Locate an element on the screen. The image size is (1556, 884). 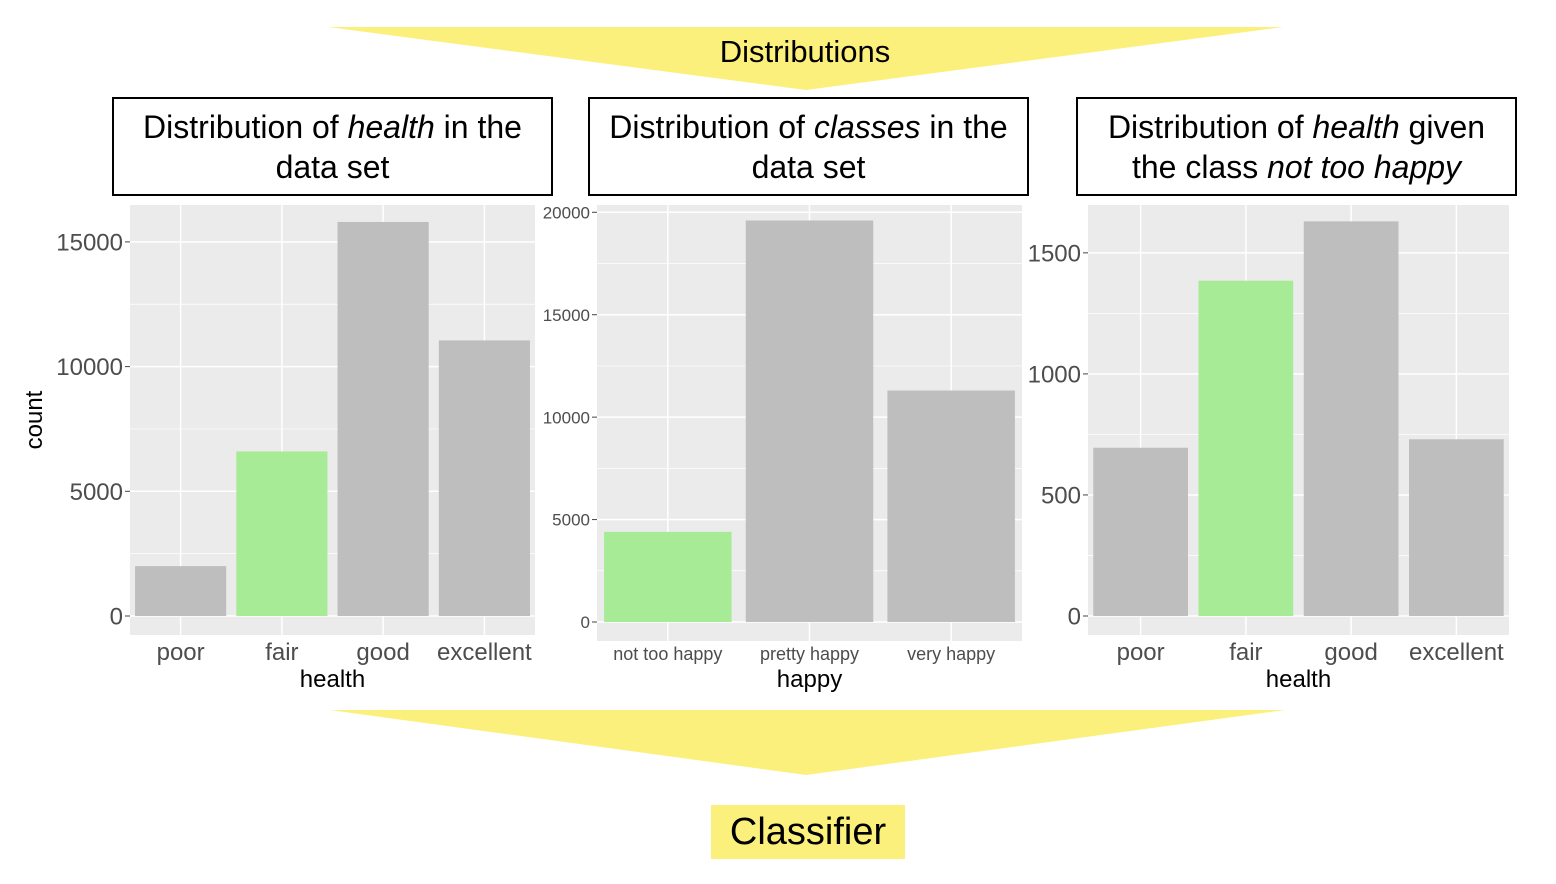
bar-health-given-class-fair is located at coordinates (1246, 448).